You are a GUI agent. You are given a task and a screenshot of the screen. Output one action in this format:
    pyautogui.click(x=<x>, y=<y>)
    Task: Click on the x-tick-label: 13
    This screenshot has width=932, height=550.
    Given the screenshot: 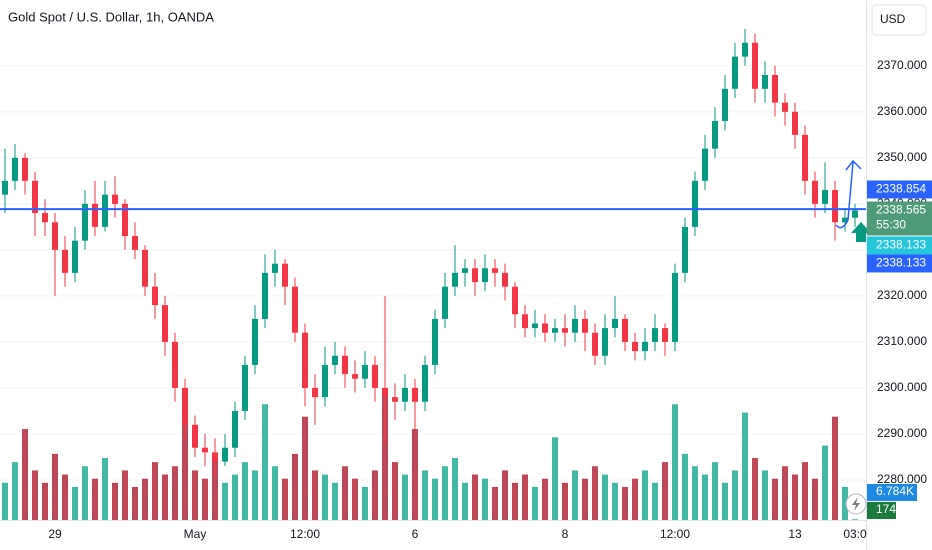 What is the action you would take?
    pyautogui.click(x=795, y=534)
    